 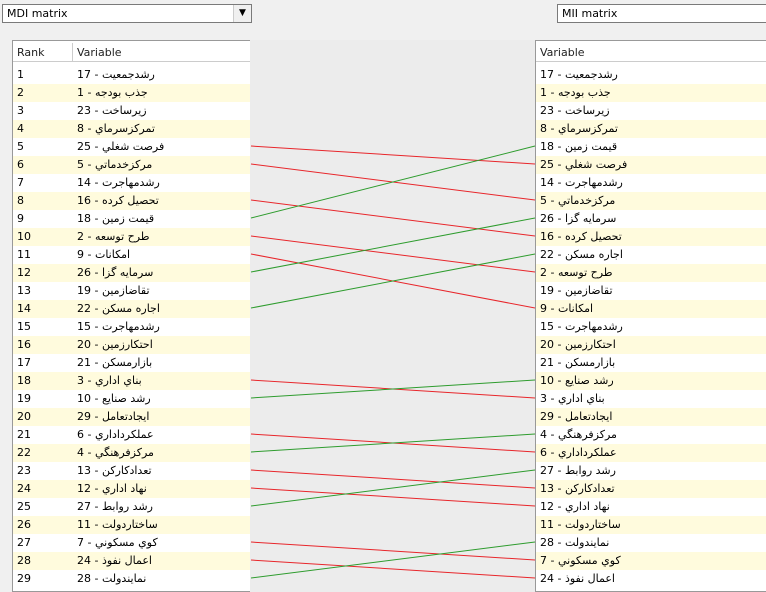 I want to click on row: 3 زیرساخت - 23, so click(x=131, y=111).